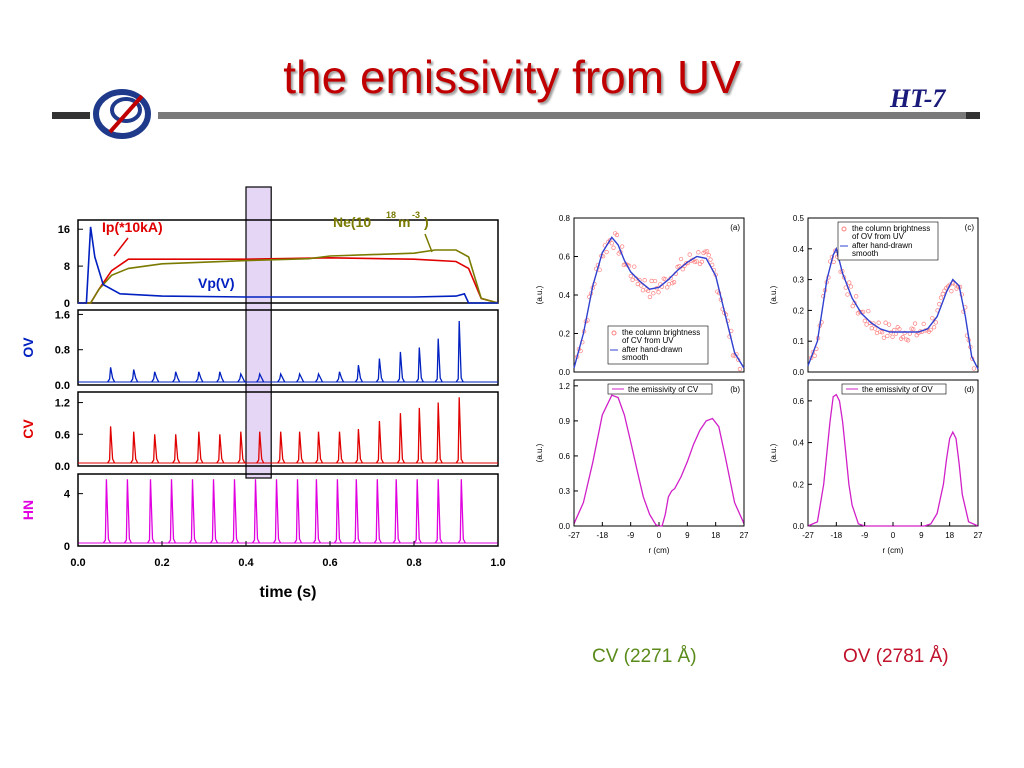  I want to click on y-tick-label: 1.2, so click(62, 404).